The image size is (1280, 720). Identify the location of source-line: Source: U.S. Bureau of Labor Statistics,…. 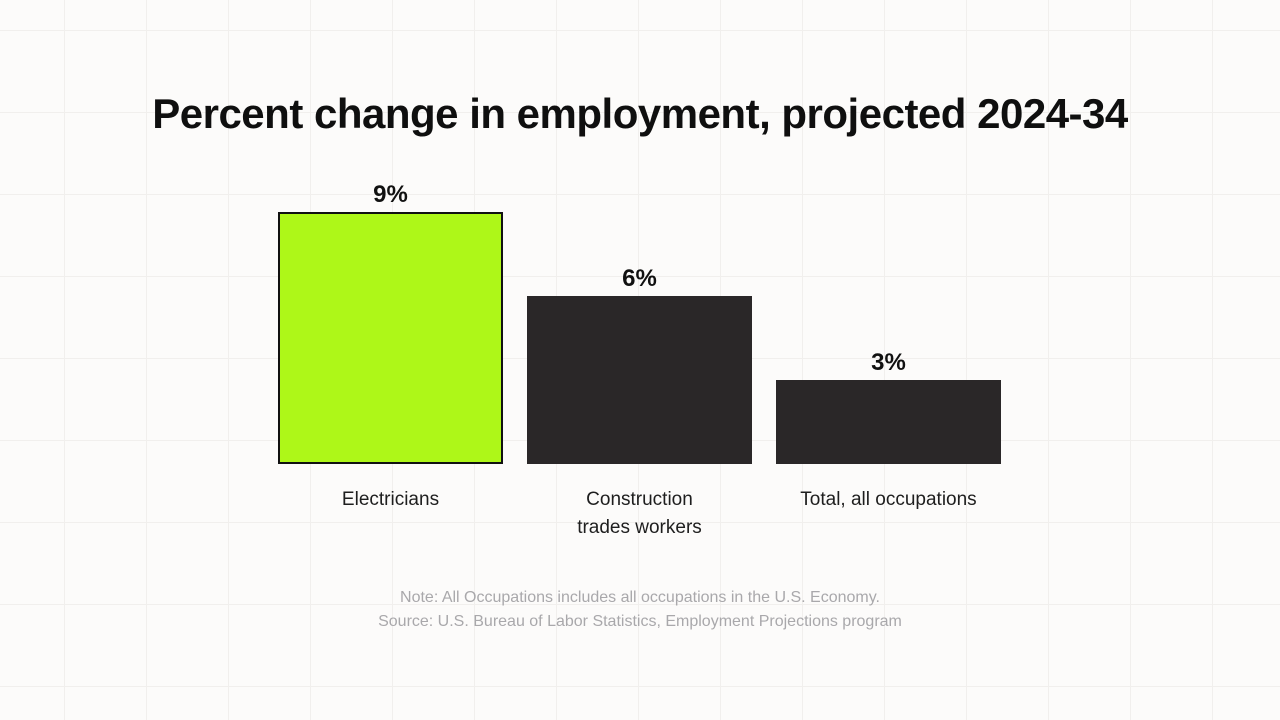
(640, 621).